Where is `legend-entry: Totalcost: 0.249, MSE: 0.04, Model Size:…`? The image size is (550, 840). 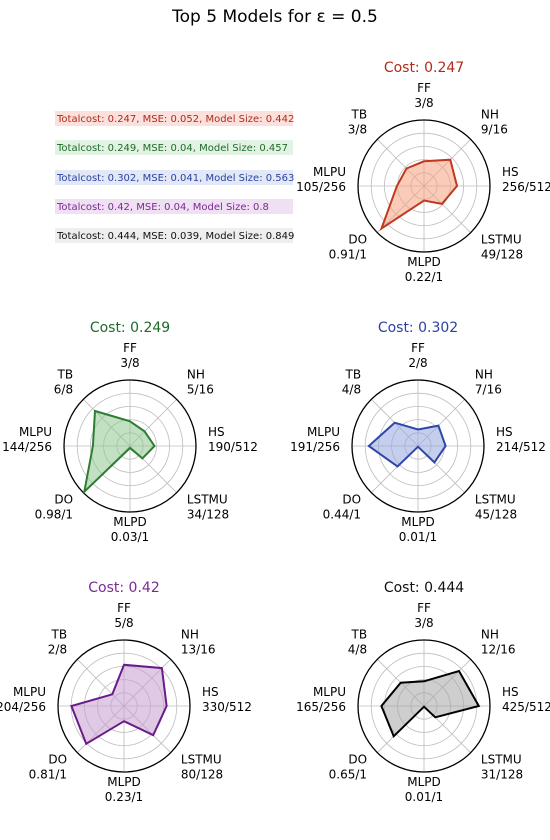 legend-entry: Totalcost: 0.249, MSE: 0.04, Model Size:… is located at coordinates (172, 148).